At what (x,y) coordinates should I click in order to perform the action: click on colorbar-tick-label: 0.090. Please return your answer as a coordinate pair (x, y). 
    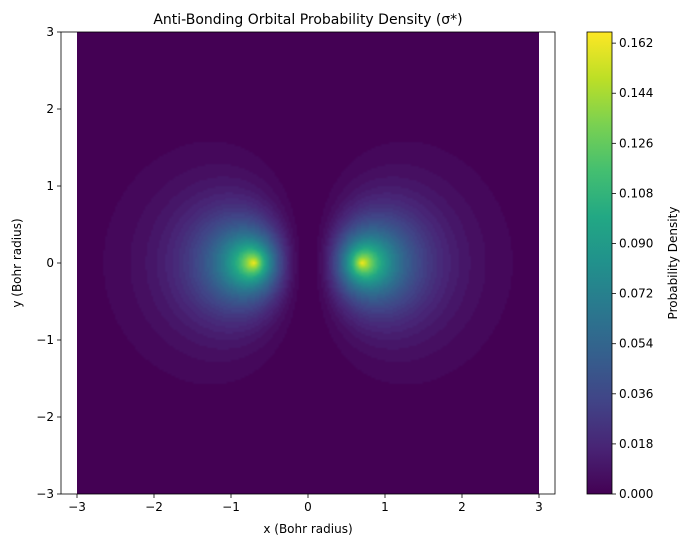
    Looking at the image, I should click on (636, 244).